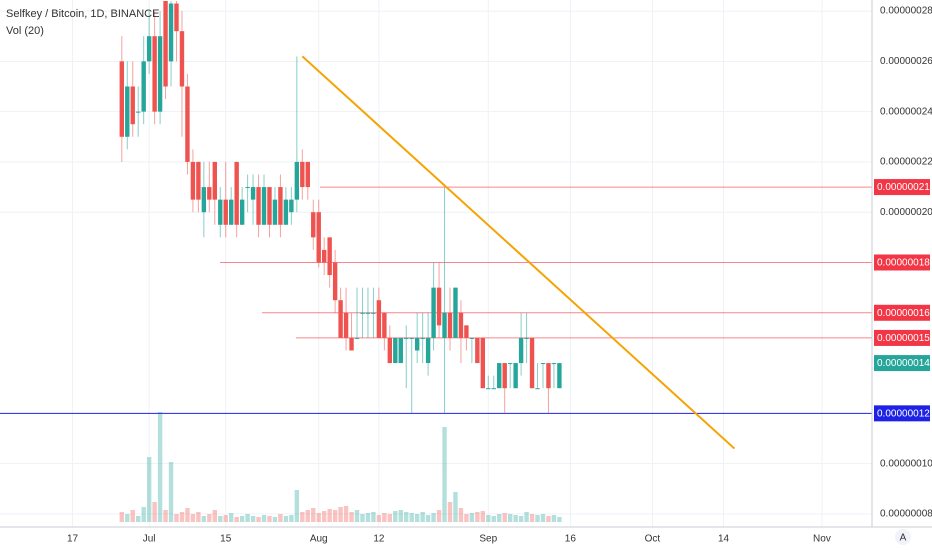 The width and height of the screenshot is (932, 550). I want to click on x-tick-label: Sep, so click(488, 539).